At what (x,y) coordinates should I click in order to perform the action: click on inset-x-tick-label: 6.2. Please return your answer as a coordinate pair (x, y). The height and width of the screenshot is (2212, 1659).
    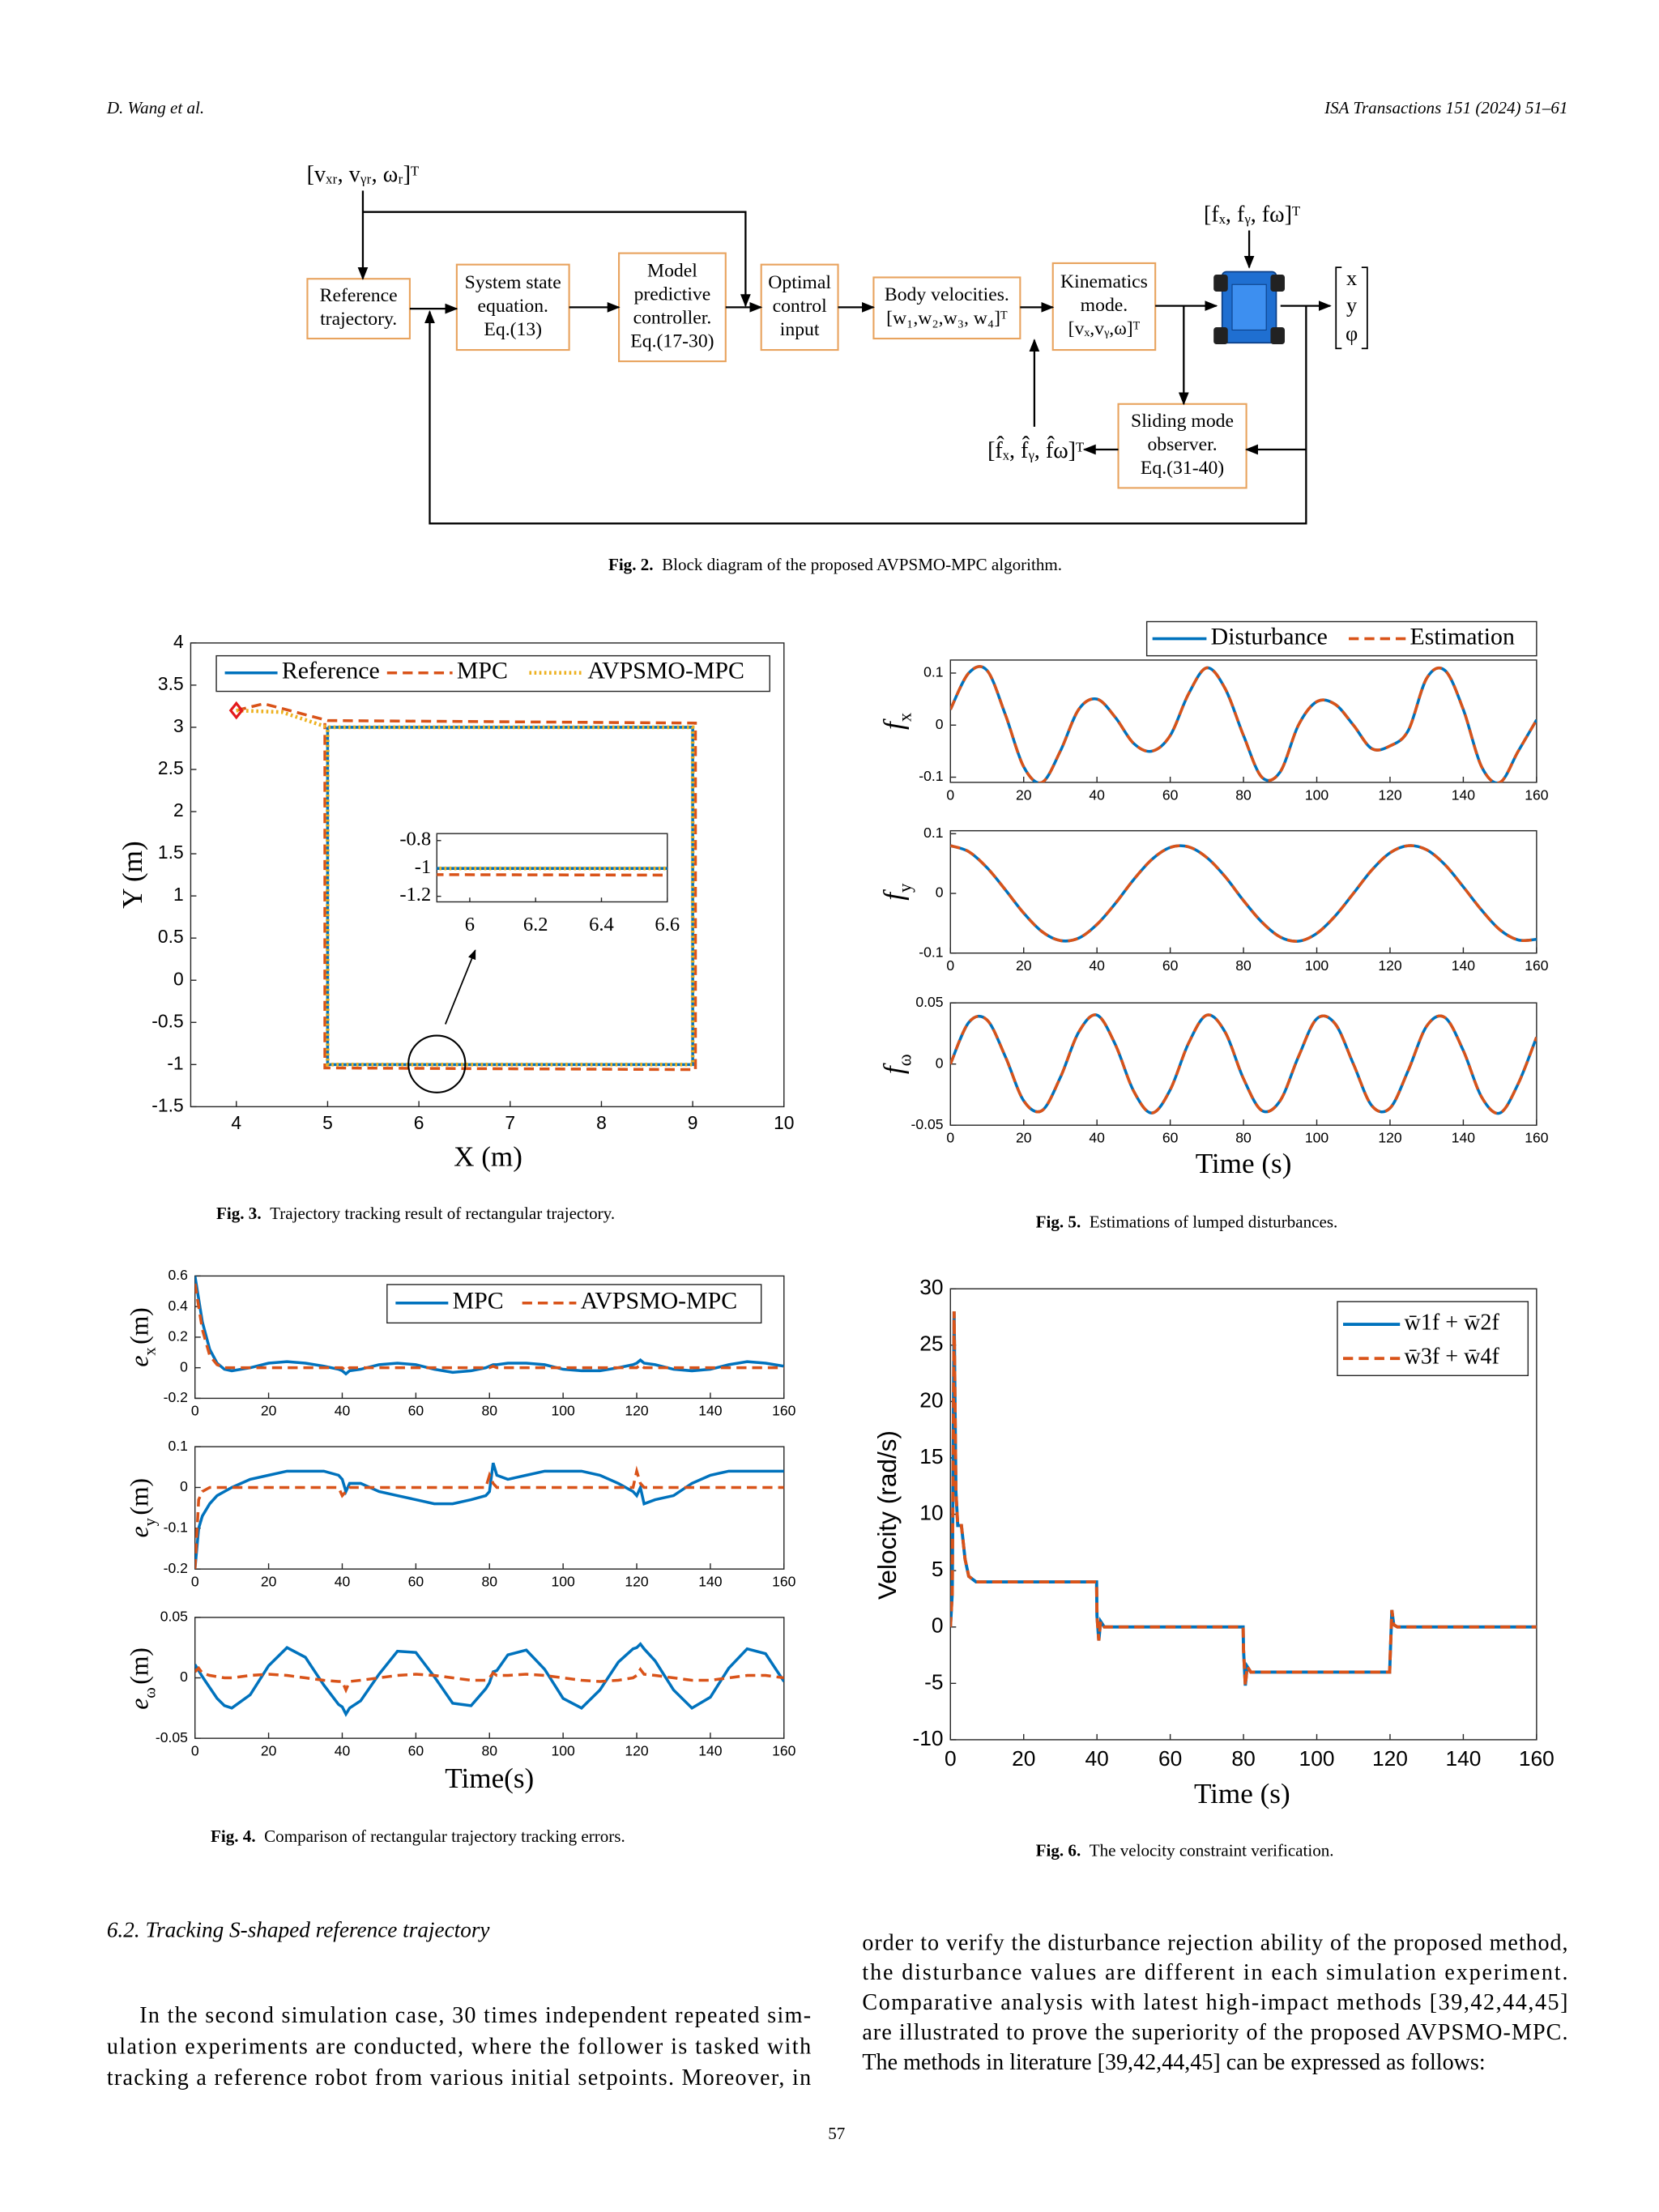
    Looking at the image, I should click on (535, 925).